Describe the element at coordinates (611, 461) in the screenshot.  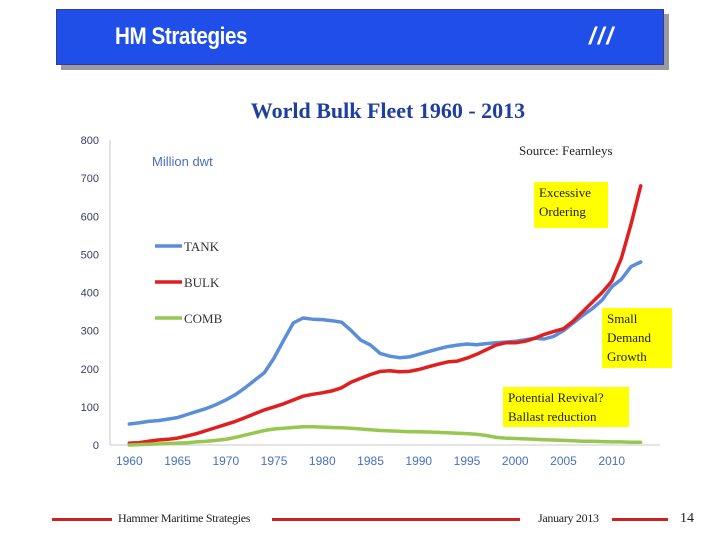
I see `x-tick-label: 2010` at that location.